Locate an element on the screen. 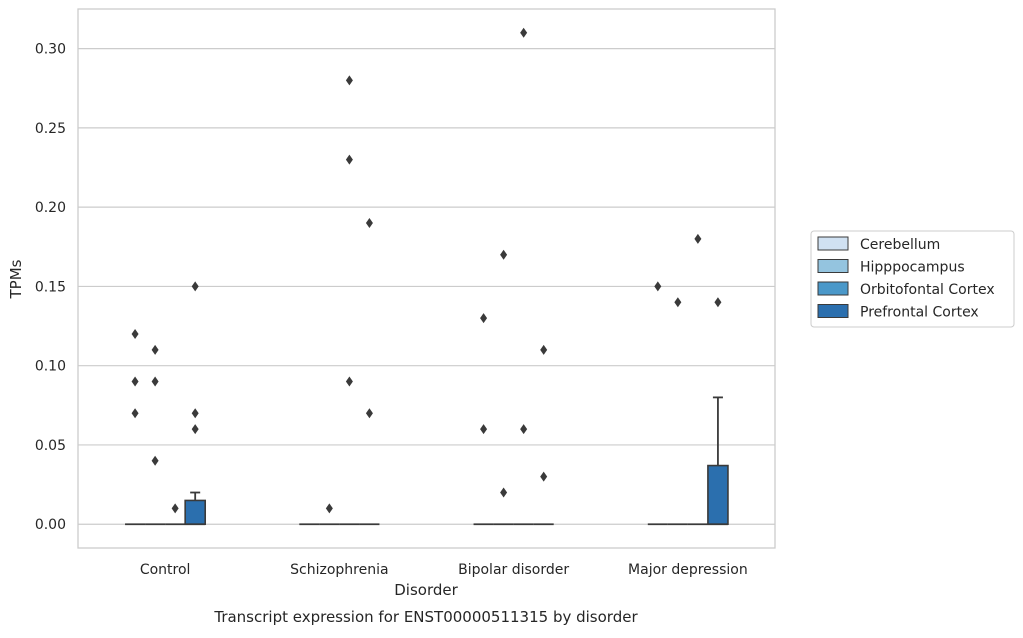 The height and width of the screenshot is (638, 1023). y-tick-label: 0.00 is located at coordinates (50, 525).